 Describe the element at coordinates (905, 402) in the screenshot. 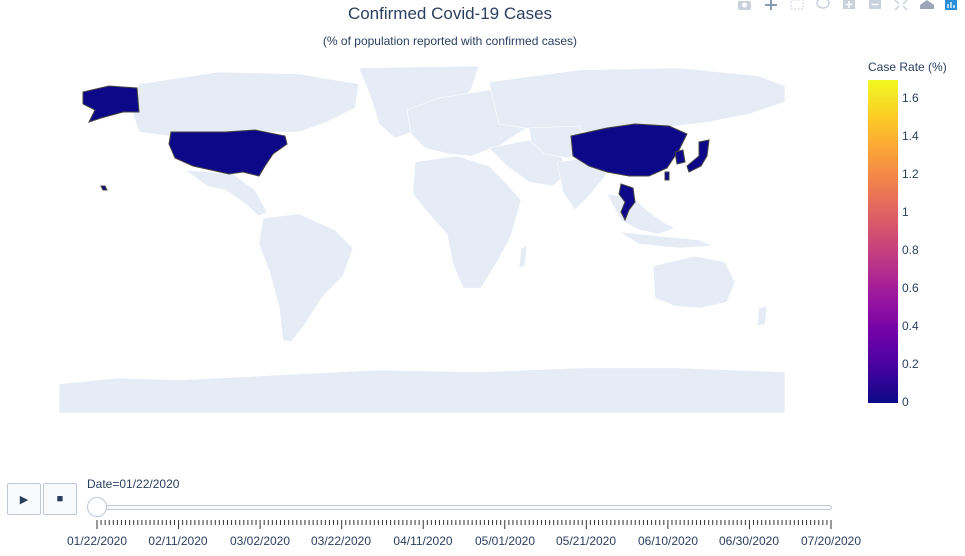

I see `colorbar-tick: 0` at that location.